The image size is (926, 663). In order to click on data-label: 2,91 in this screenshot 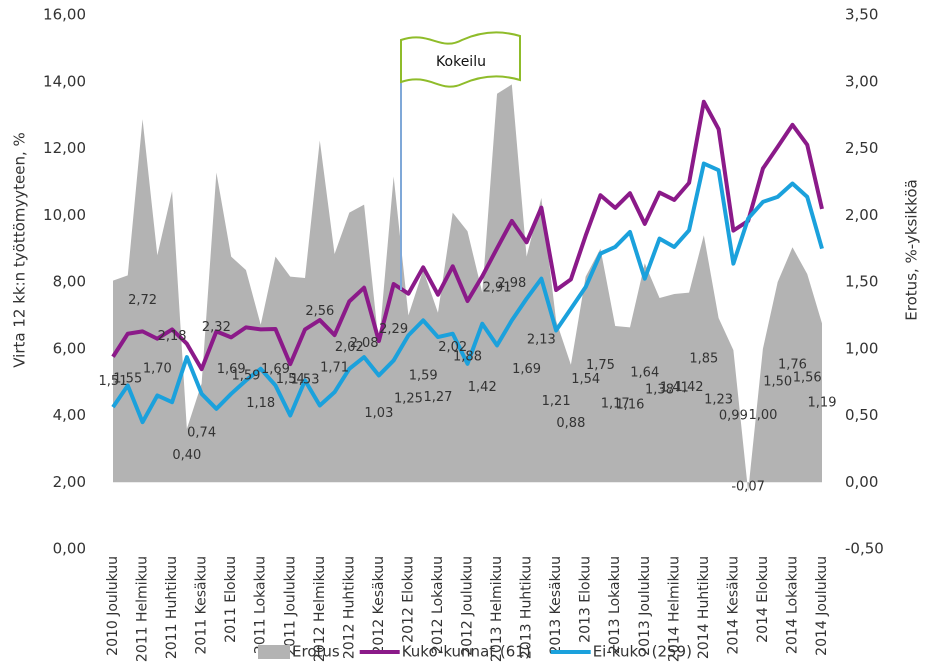, I will do `click(497, 288)`.